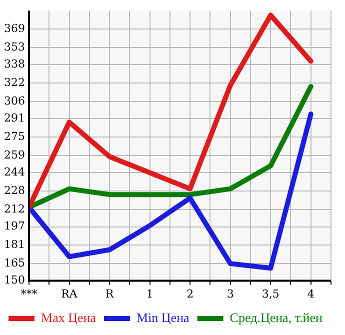 This screenshot has width=345, height=335. I want to click on x-tick-label: 1, so click(150, 293).